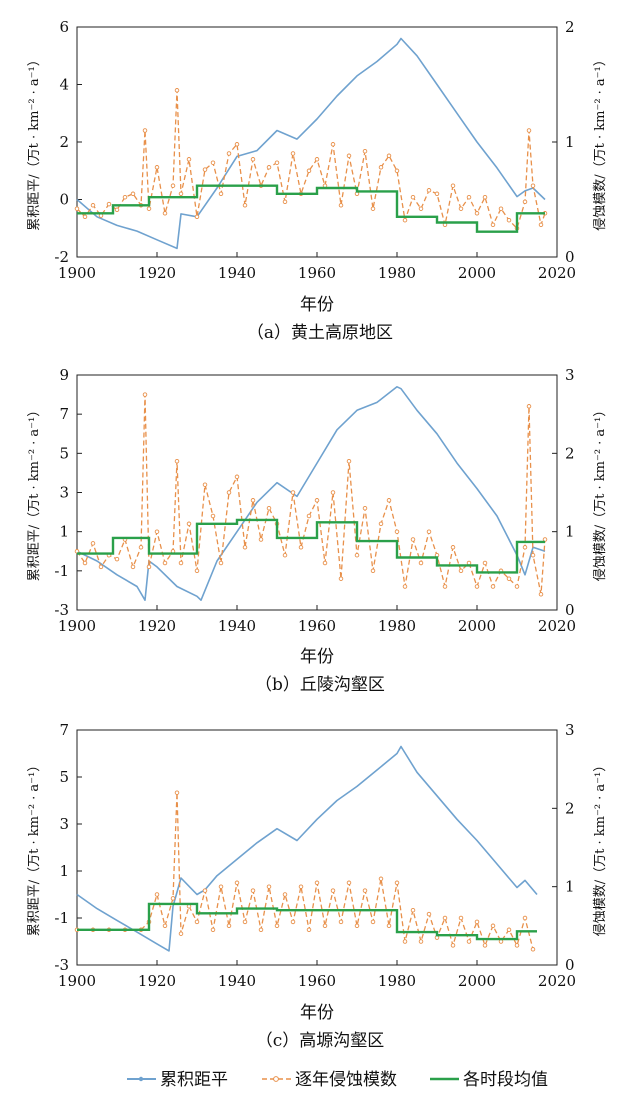 The height and width of the screenshot is (1096, 640). I want to click on y2-tick-label: 0, so click(570, 257).